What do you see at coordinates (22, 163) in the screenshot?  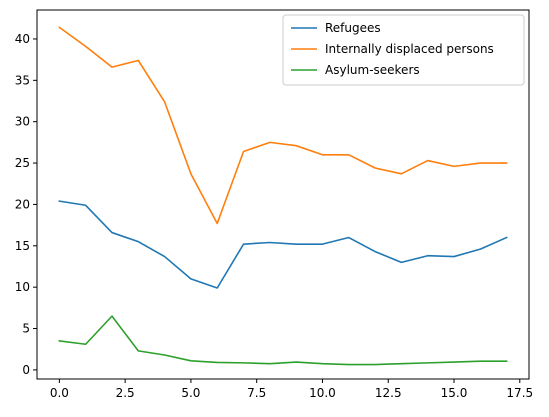 I see `y-tick-label: 25` at bounding box center [22, 163].